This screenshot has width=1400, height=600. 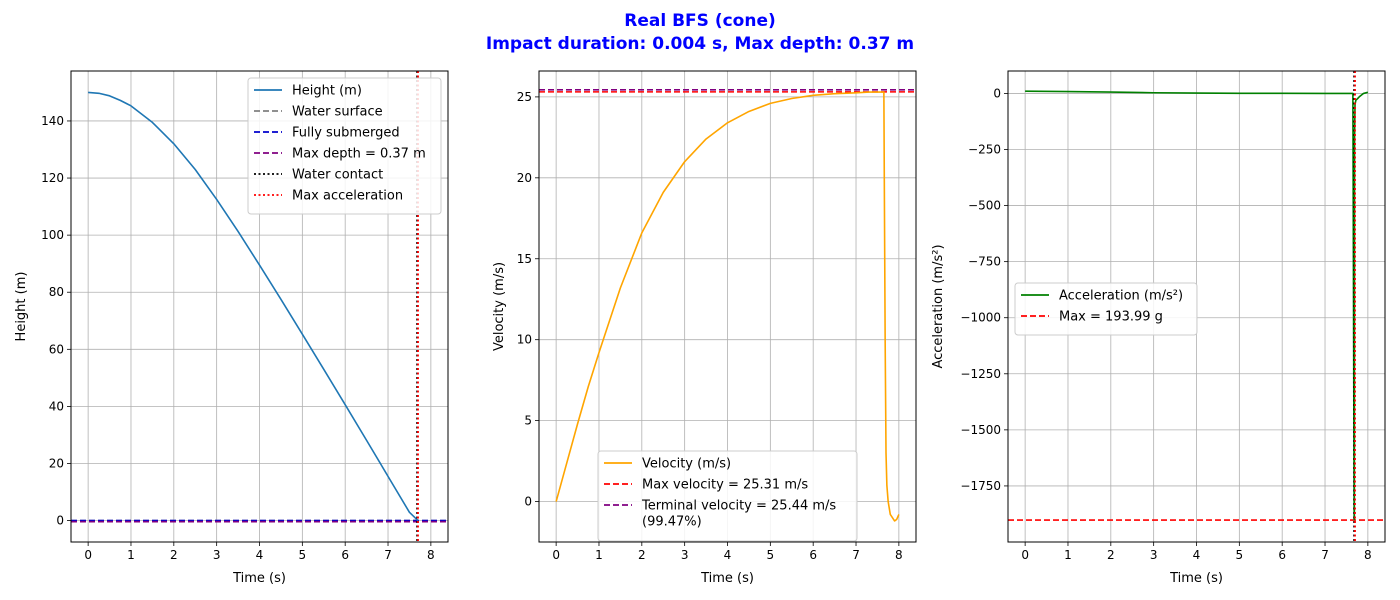 What do you see at coordinates (528, 421) in the screenshot?
I see `y-tick-label: 5` at bounding box center [528, 421].